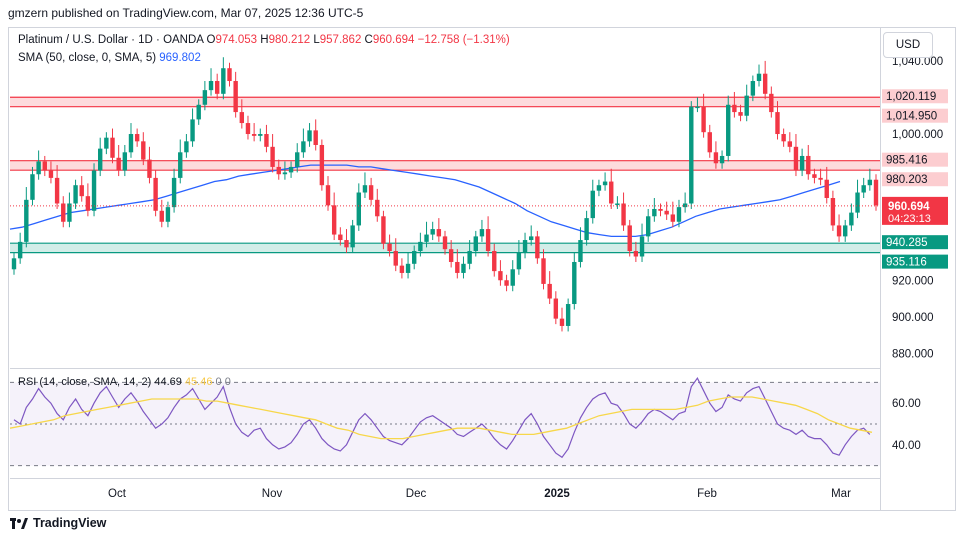 Image resolution: width=964 pixels, height=542 pixels. I want to click on time-tick-label: Nov, so click(272, 494).